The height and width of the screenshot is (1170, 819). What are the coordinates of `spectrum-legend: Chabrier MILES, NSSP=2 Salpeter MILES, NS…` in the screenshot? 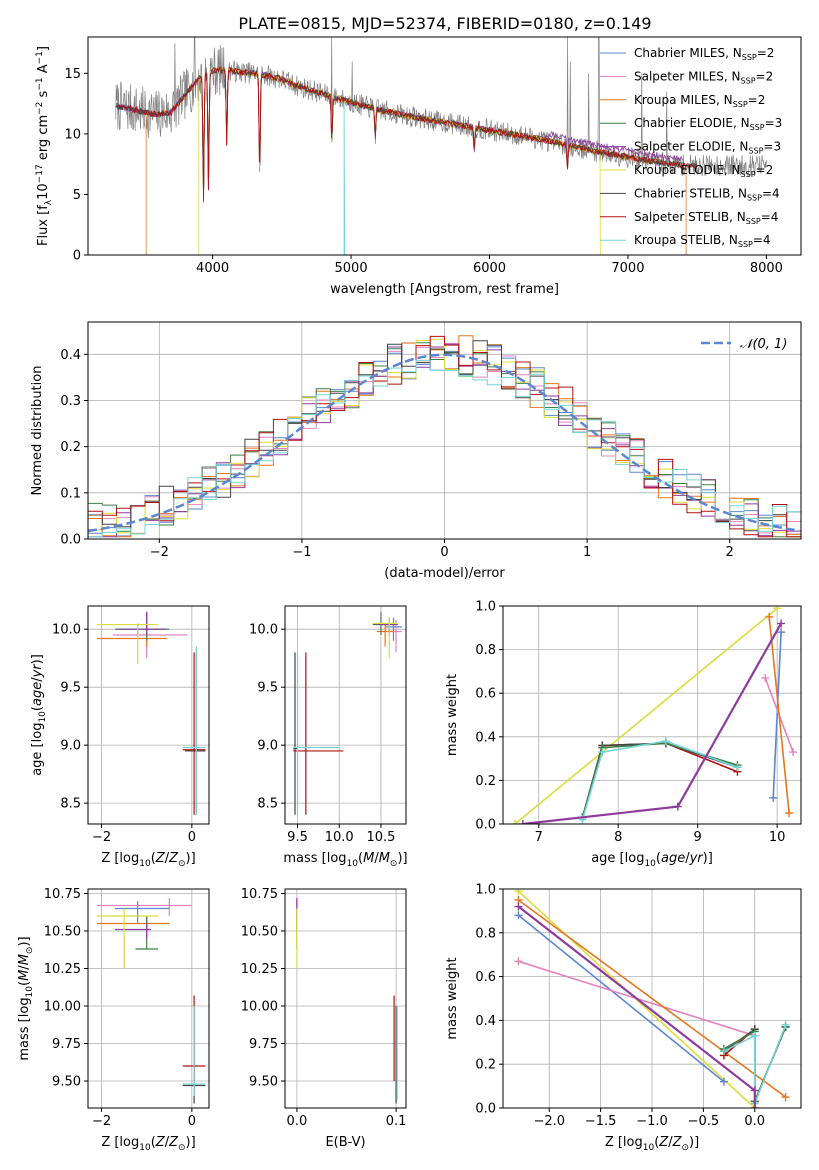 It's located at (691, 147).